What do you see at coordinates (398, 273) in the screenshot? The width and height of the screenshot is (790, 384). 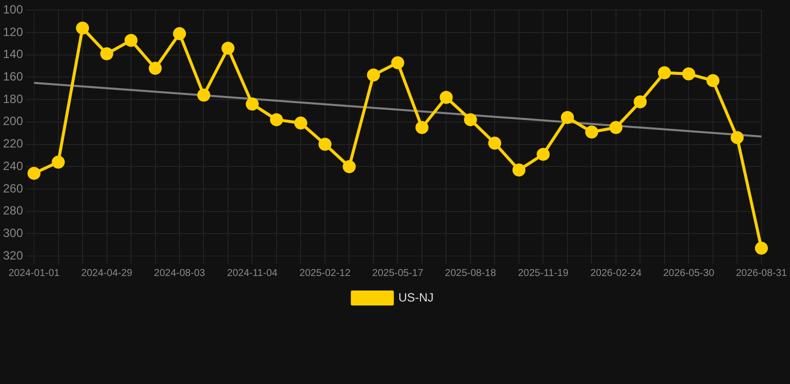 I see `x-tick-label: 2025-05-17` at bounding box center [398, 273].